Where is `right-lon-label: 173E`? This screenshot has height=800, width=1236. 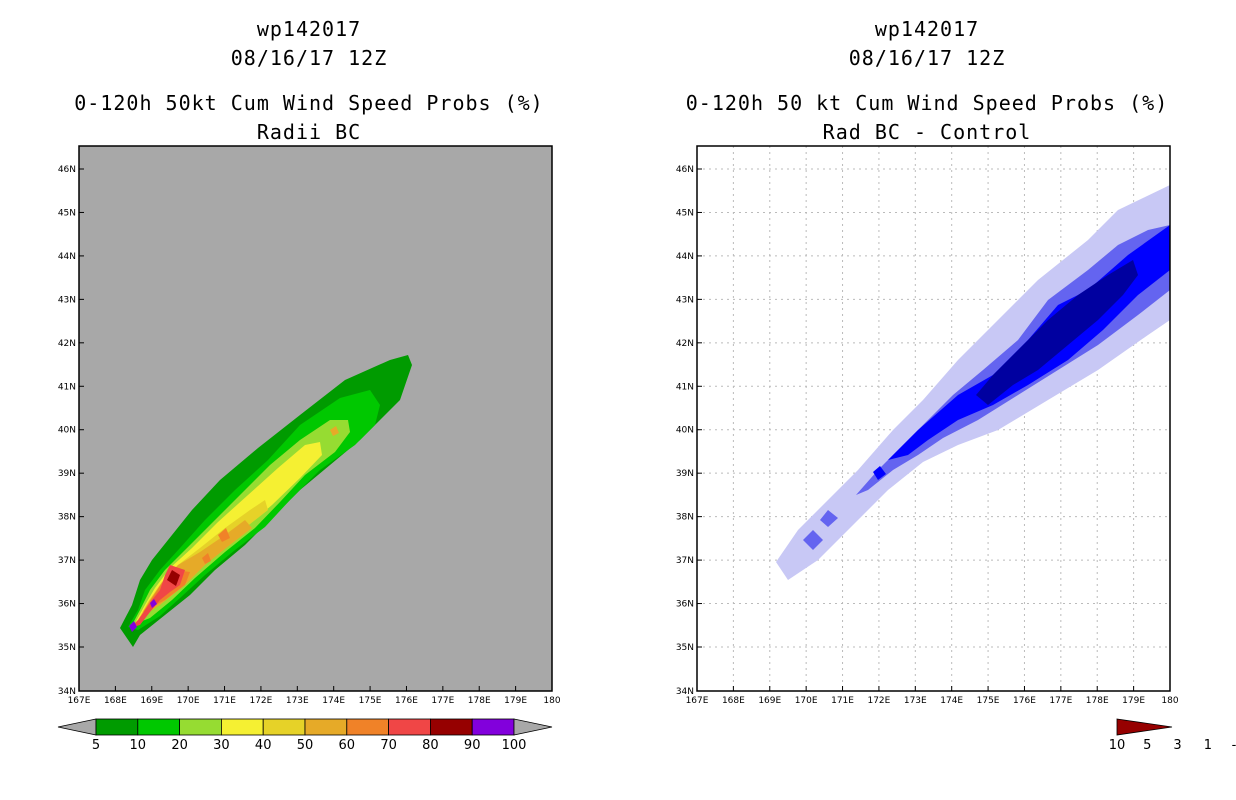 right-lon-label: 173E is located at coordinates (915, 701).